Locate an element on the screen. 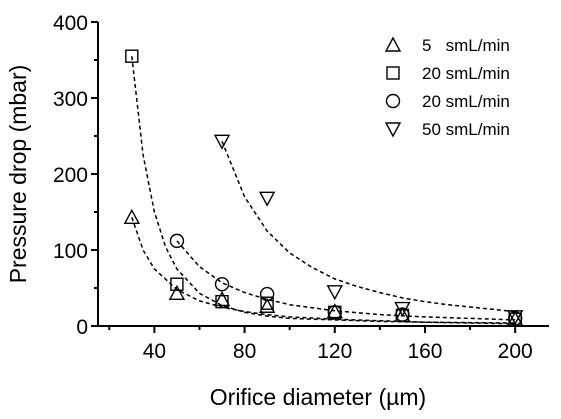 This screenshot has width=561, height=419. x-tick-label: 200 is located at coordinates (515, 351).